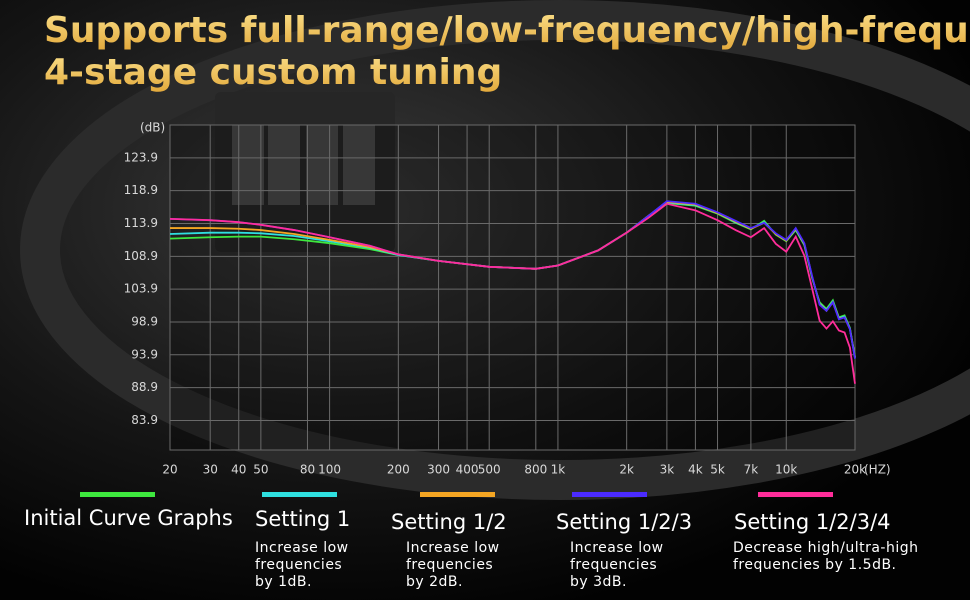  Describe the element at coordinates (449, 522) in the screenshot. I see `legend-label: Setting 1/2` at that location.